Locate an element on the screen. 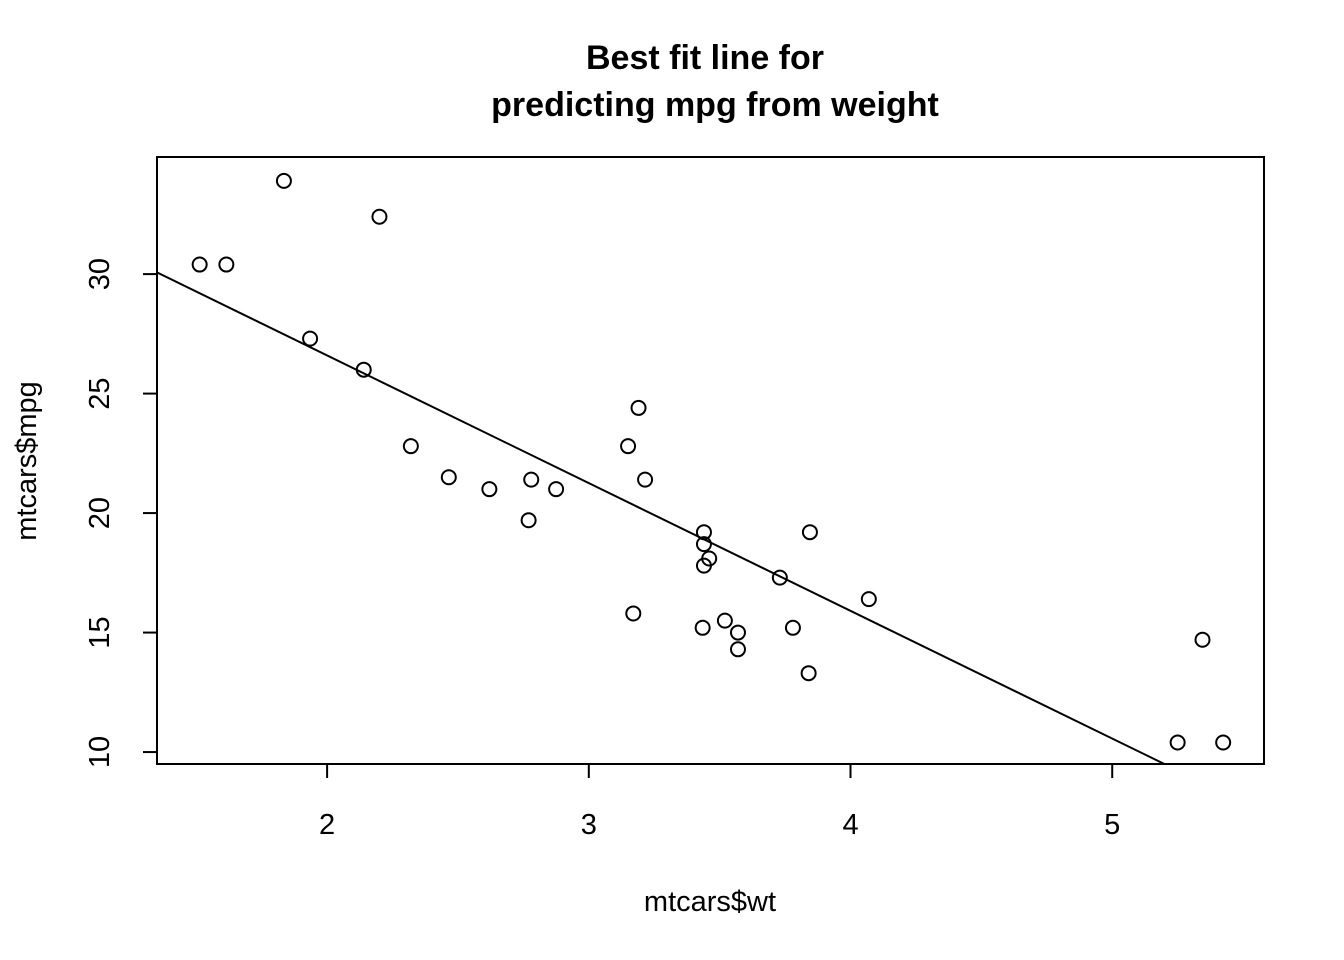 The height and width of the screenshot is (960, 1344). x-tick-label: 4 is located at coordinates (850, 825).